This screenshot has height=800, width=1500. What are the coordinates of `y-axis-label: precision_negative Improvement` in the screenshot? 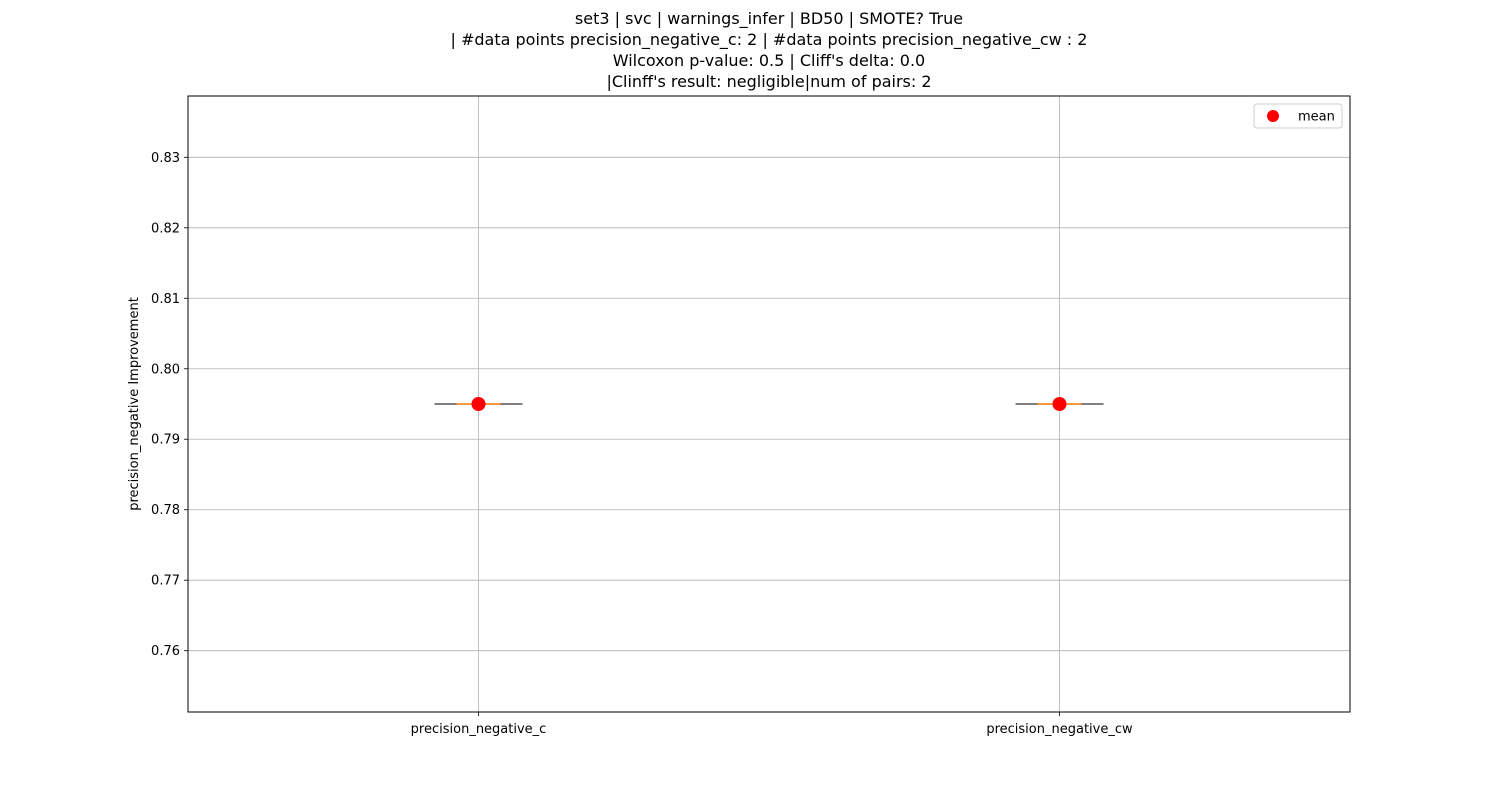 It's located at (134, 404).